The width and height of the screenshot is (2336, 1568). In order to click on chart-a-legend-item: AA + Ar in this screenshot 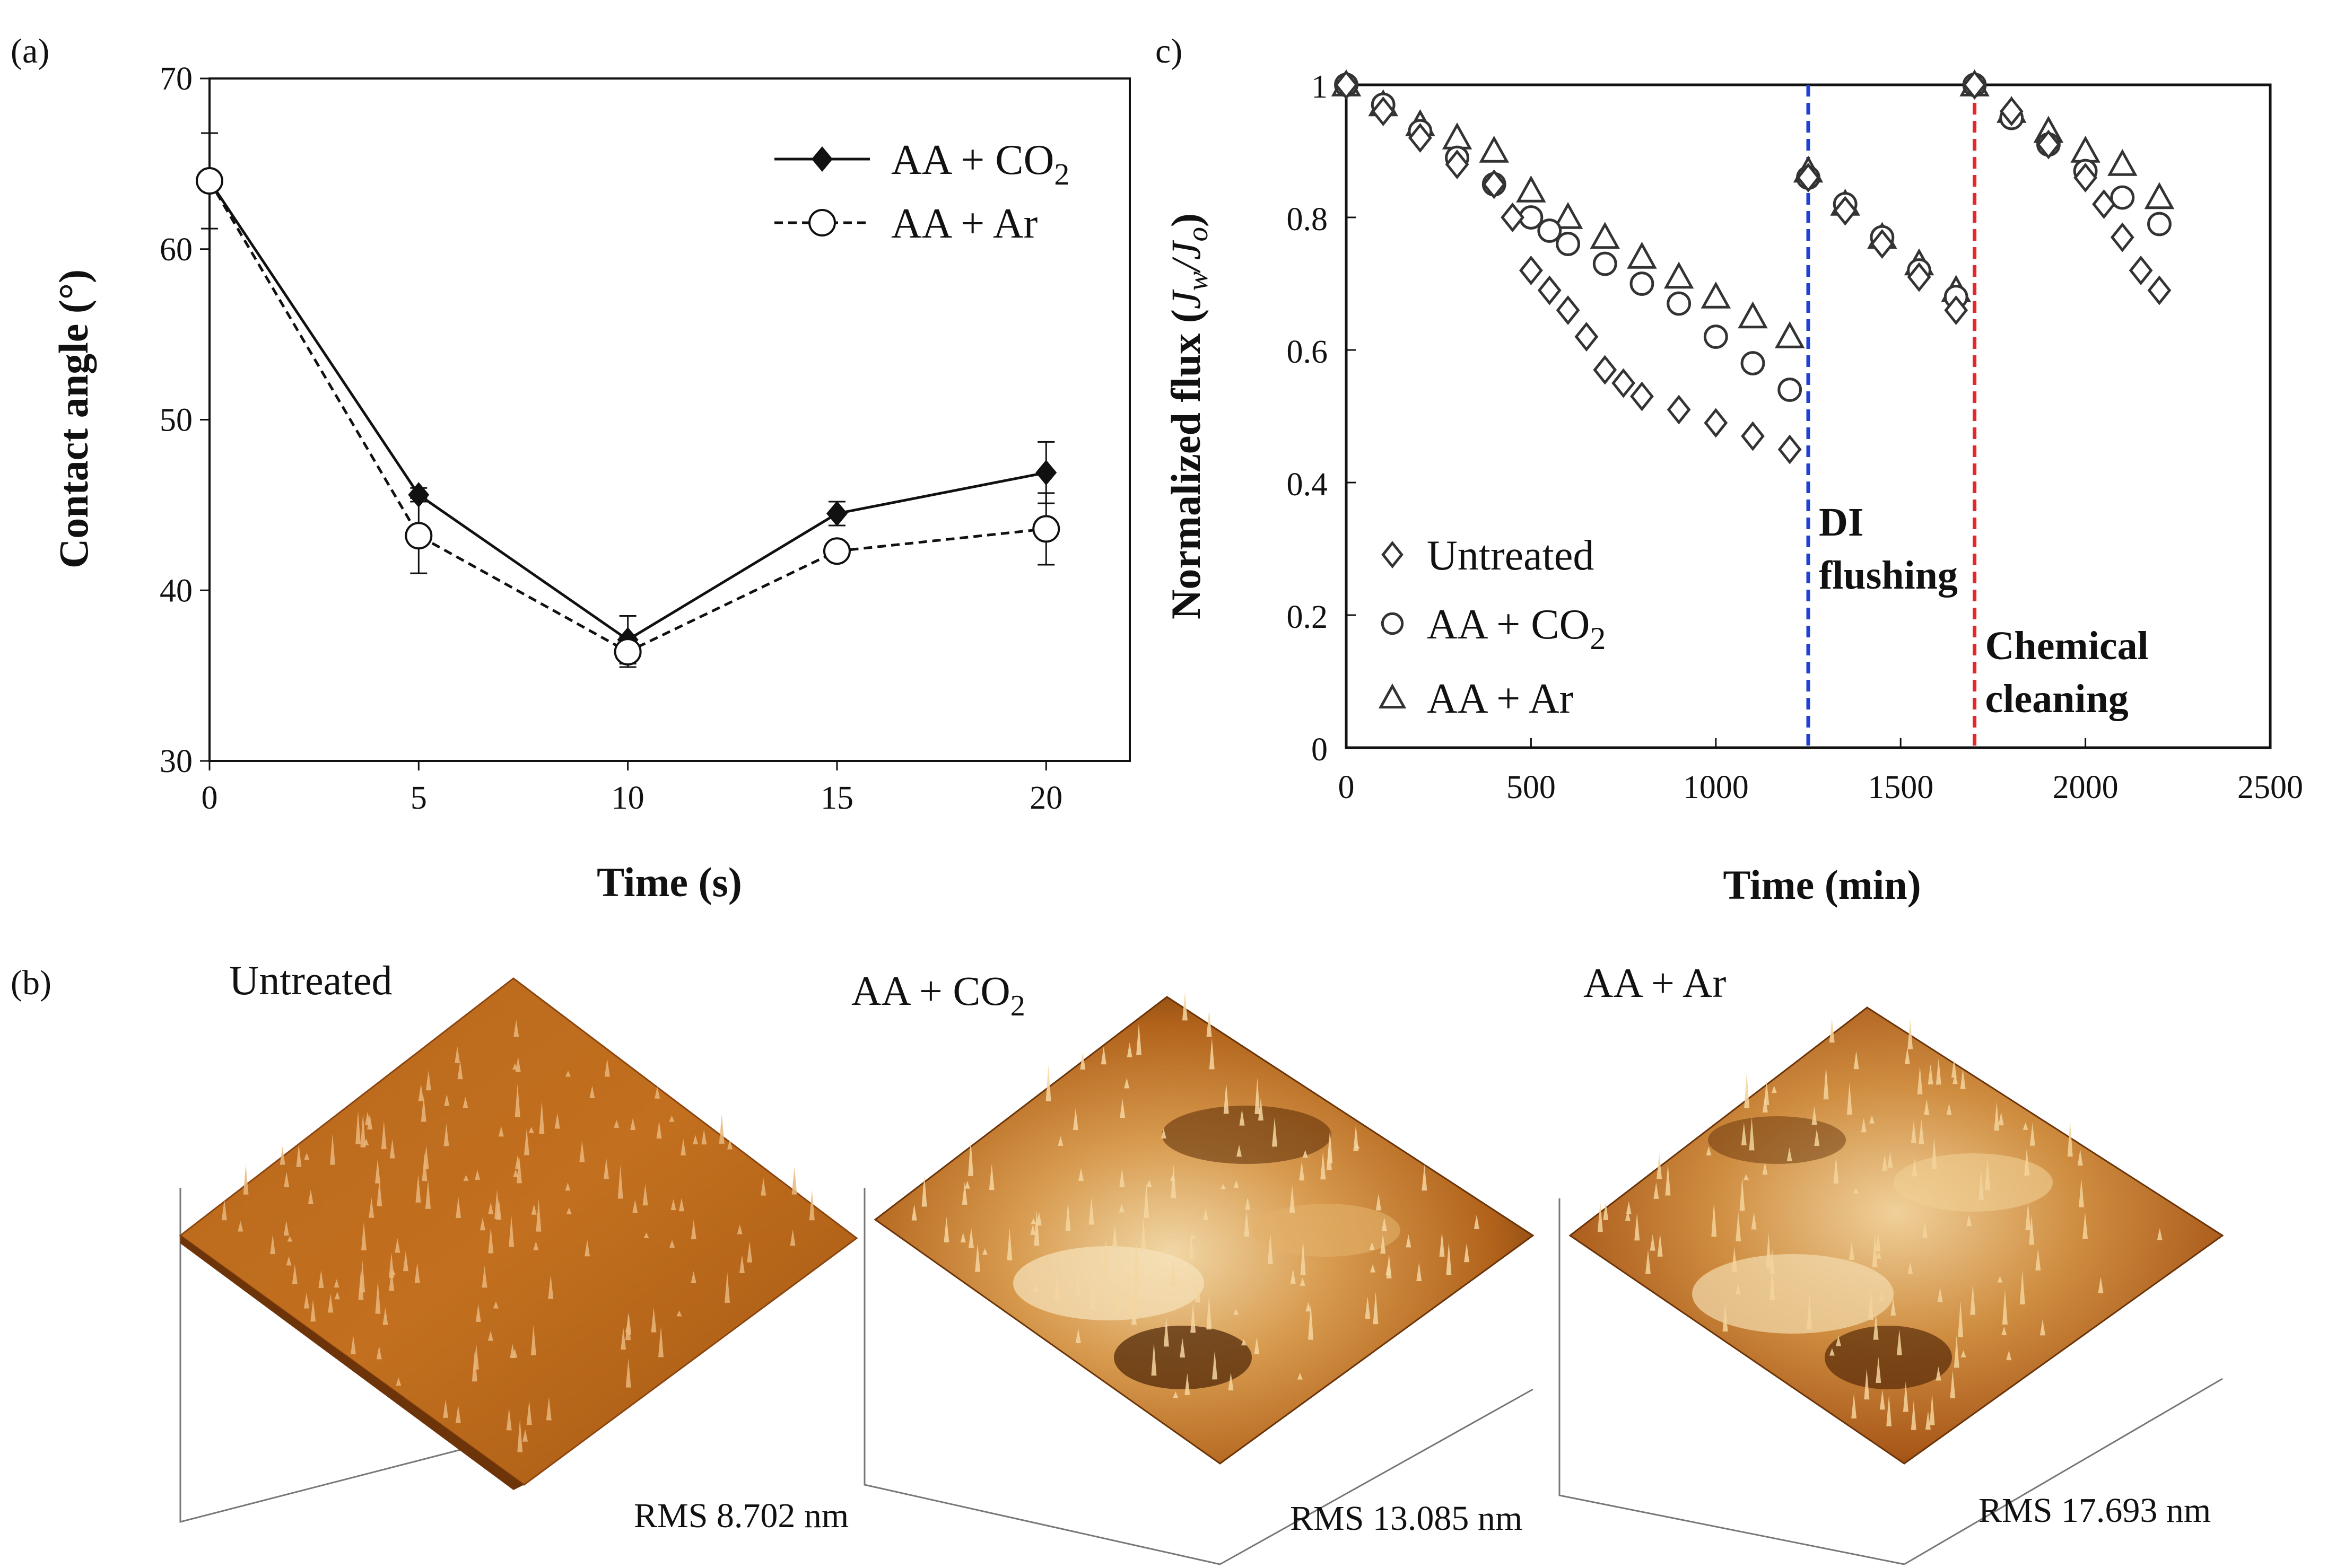, I will do `click(906, 224)`.